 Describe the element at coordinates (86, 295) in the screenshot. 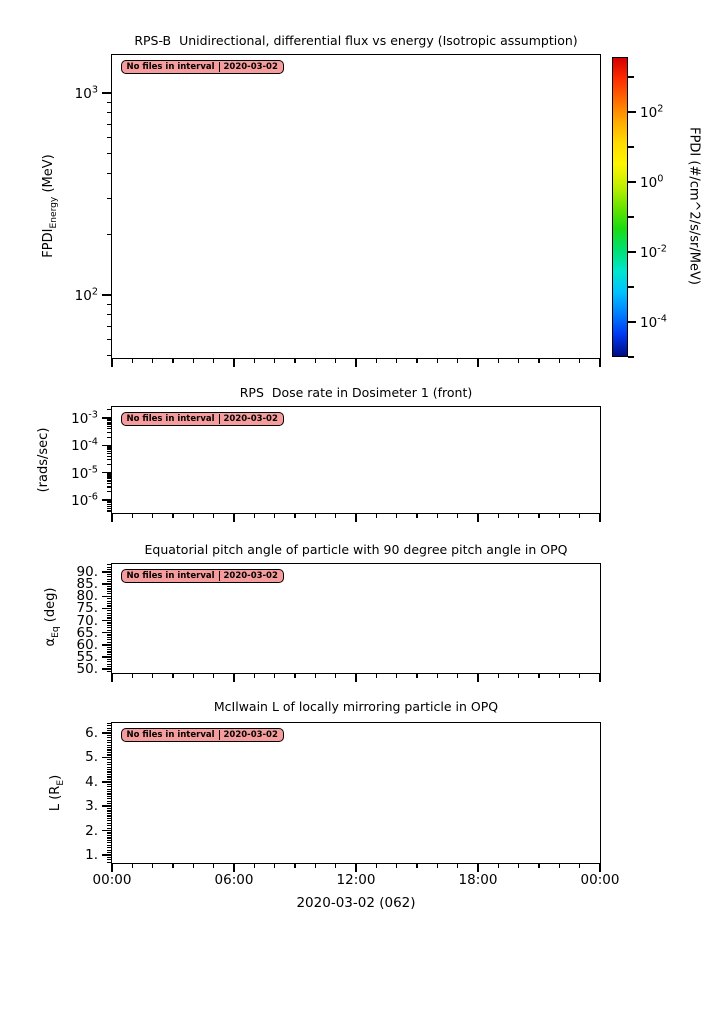

I see `y-tick-label: 10²` at that location.